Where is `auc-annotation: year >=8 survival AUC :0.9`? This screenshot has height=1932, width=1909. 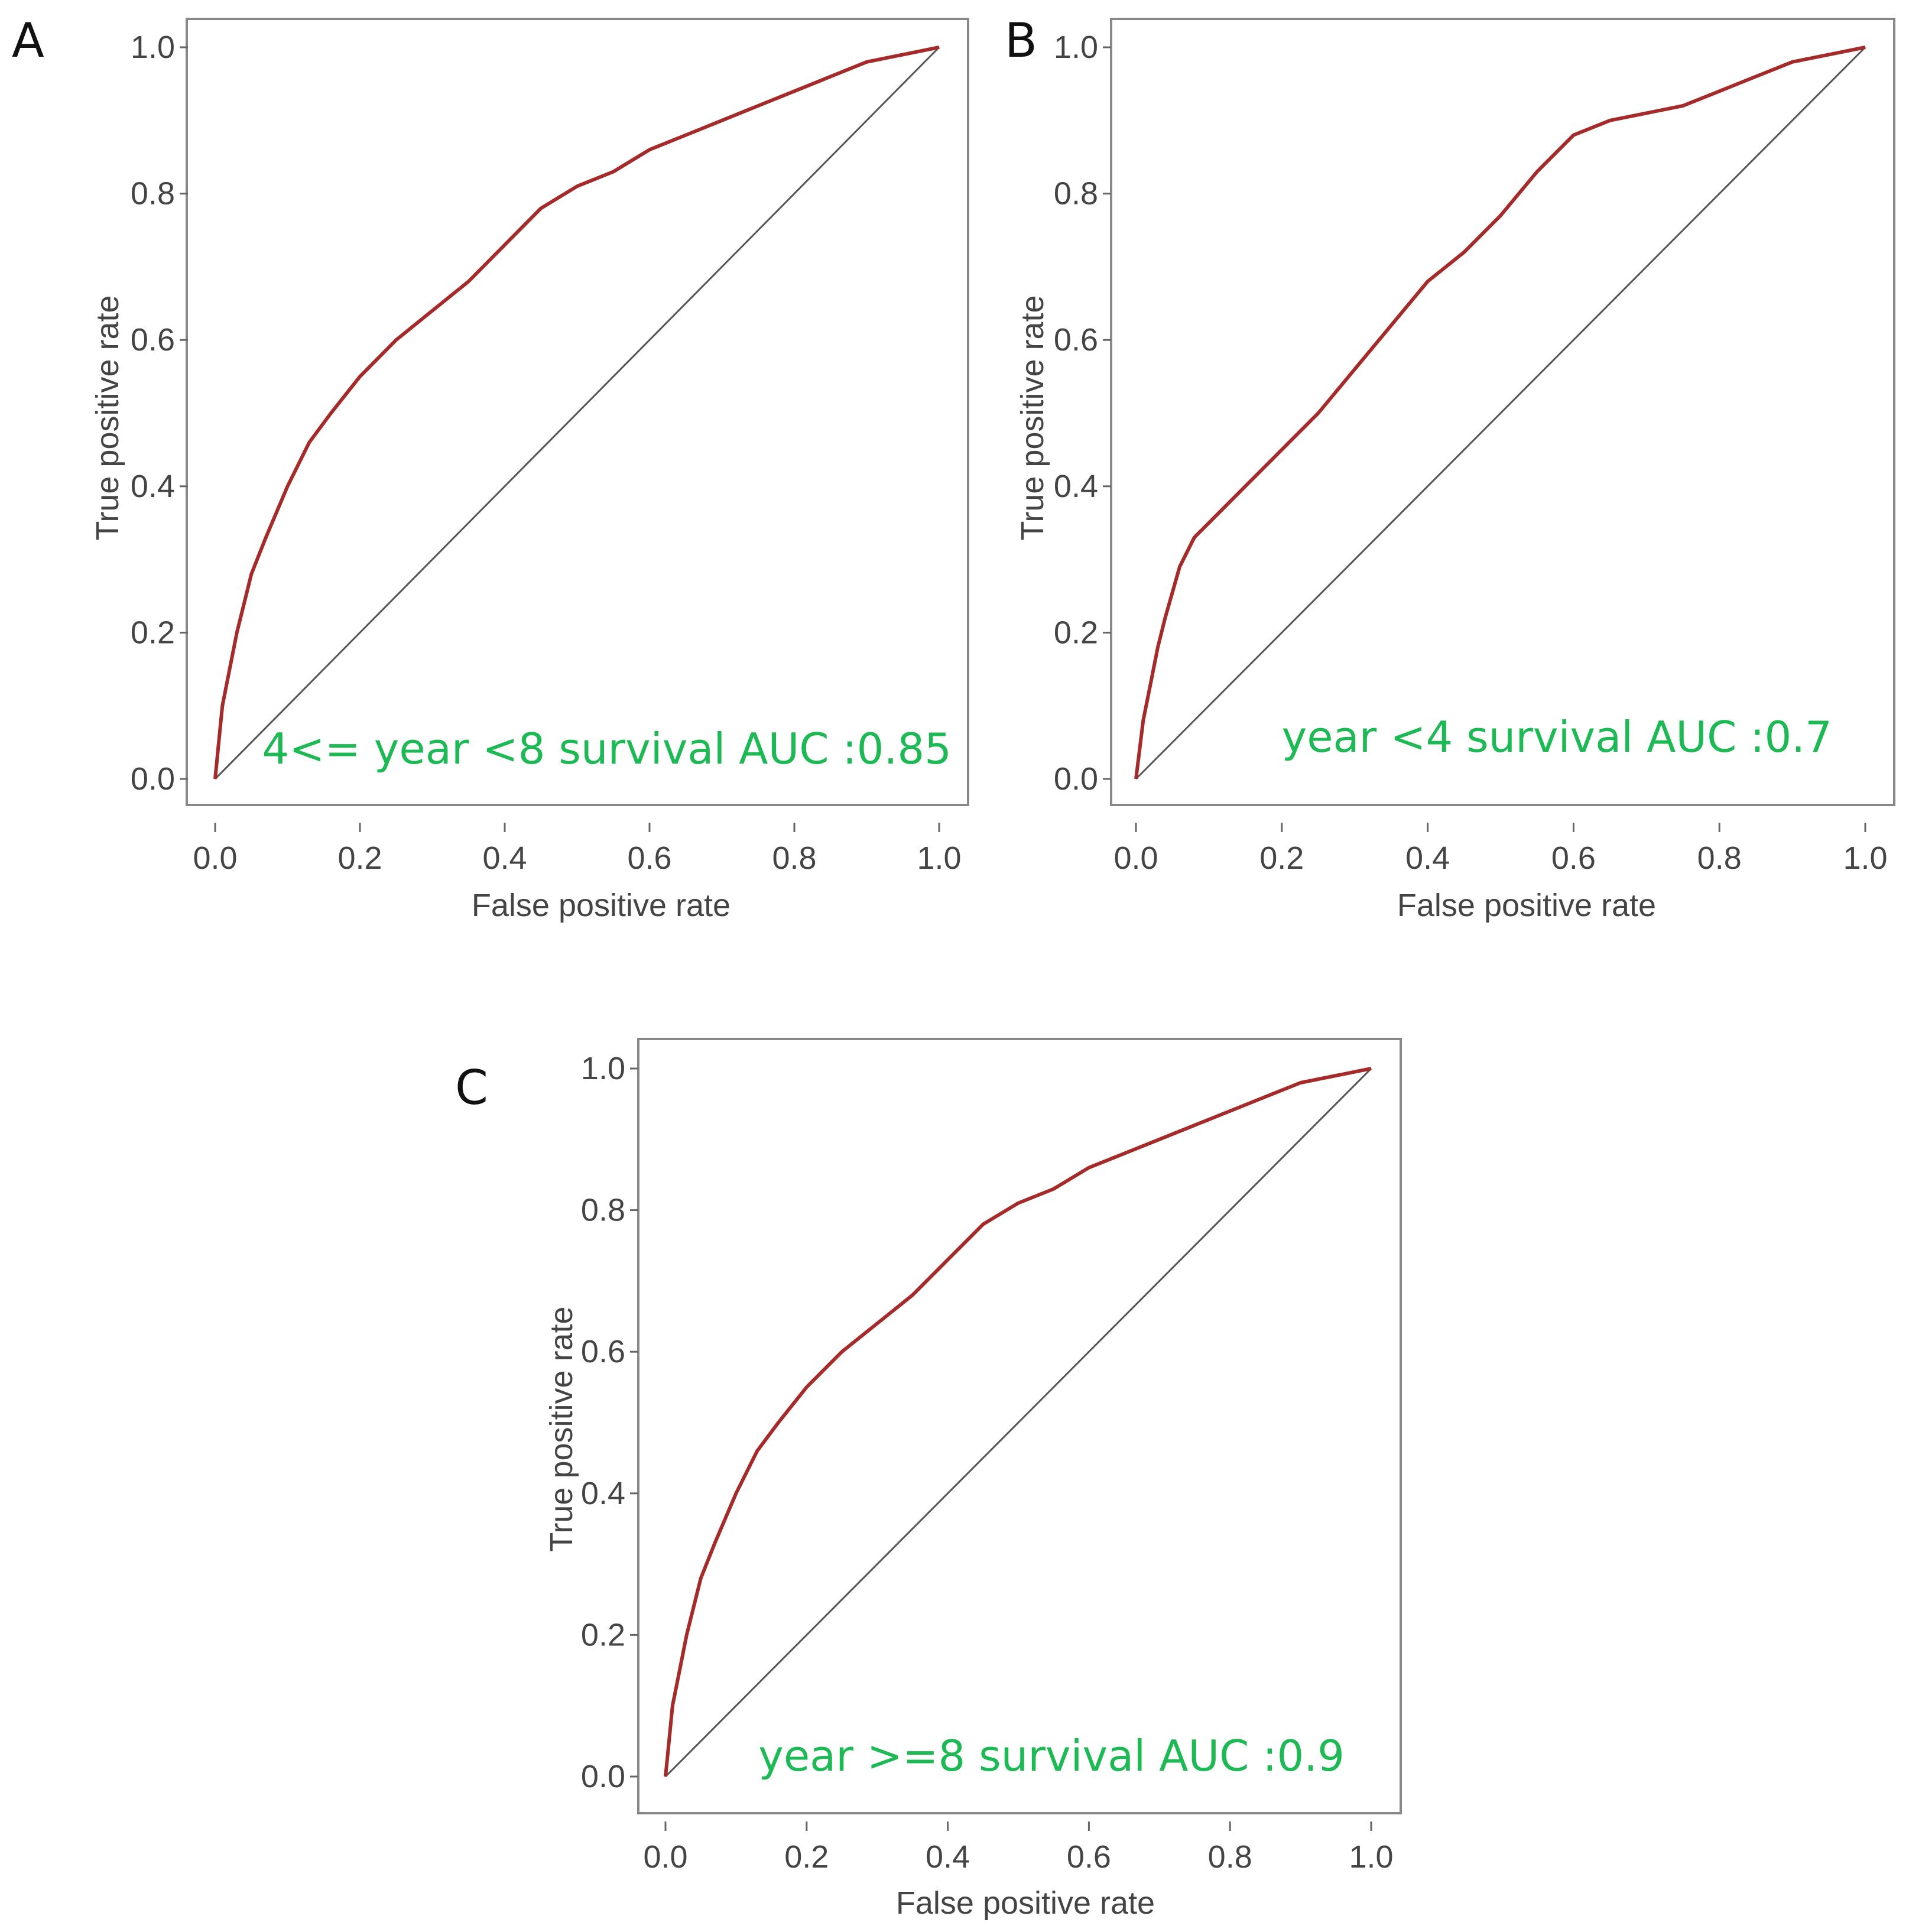
auc-annotation: year >=8 survival AUC :0.9 is located at coordinates (1051, 1756).